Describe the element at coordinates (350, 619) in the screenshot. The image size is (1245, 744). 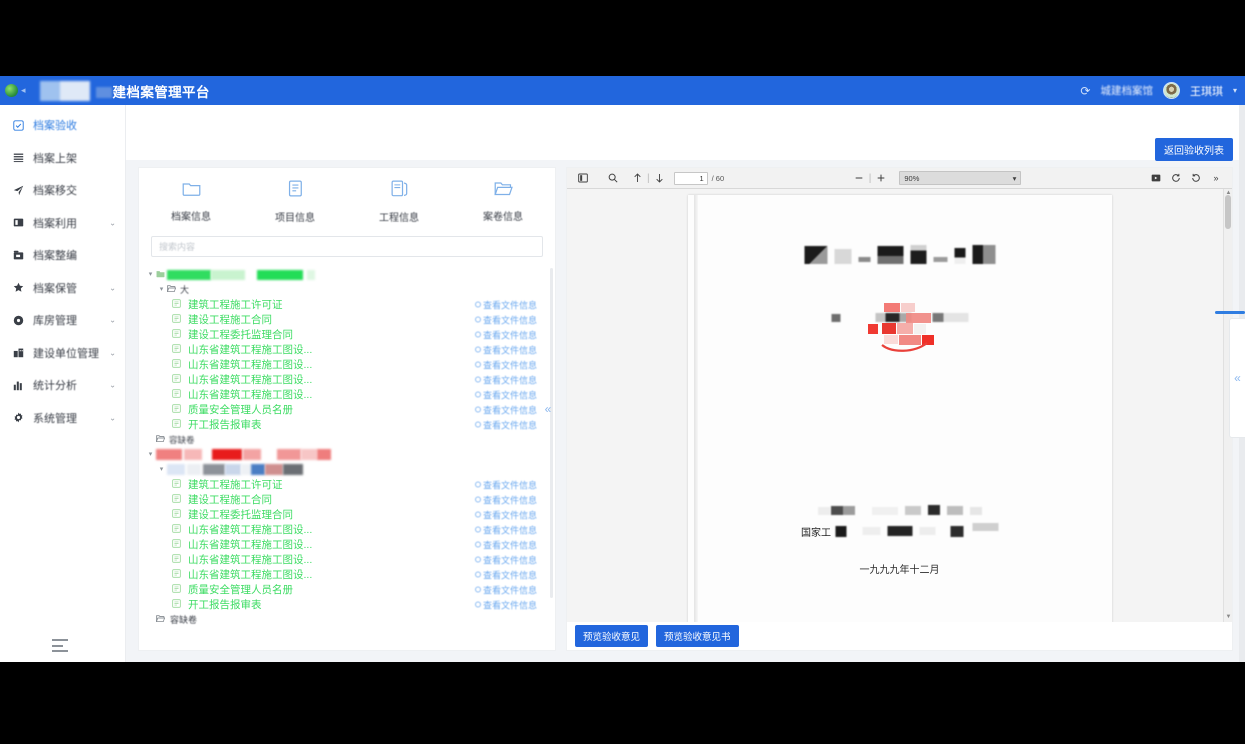
I see `tree-node-missing-volume-2: 容缺卷` at that location.